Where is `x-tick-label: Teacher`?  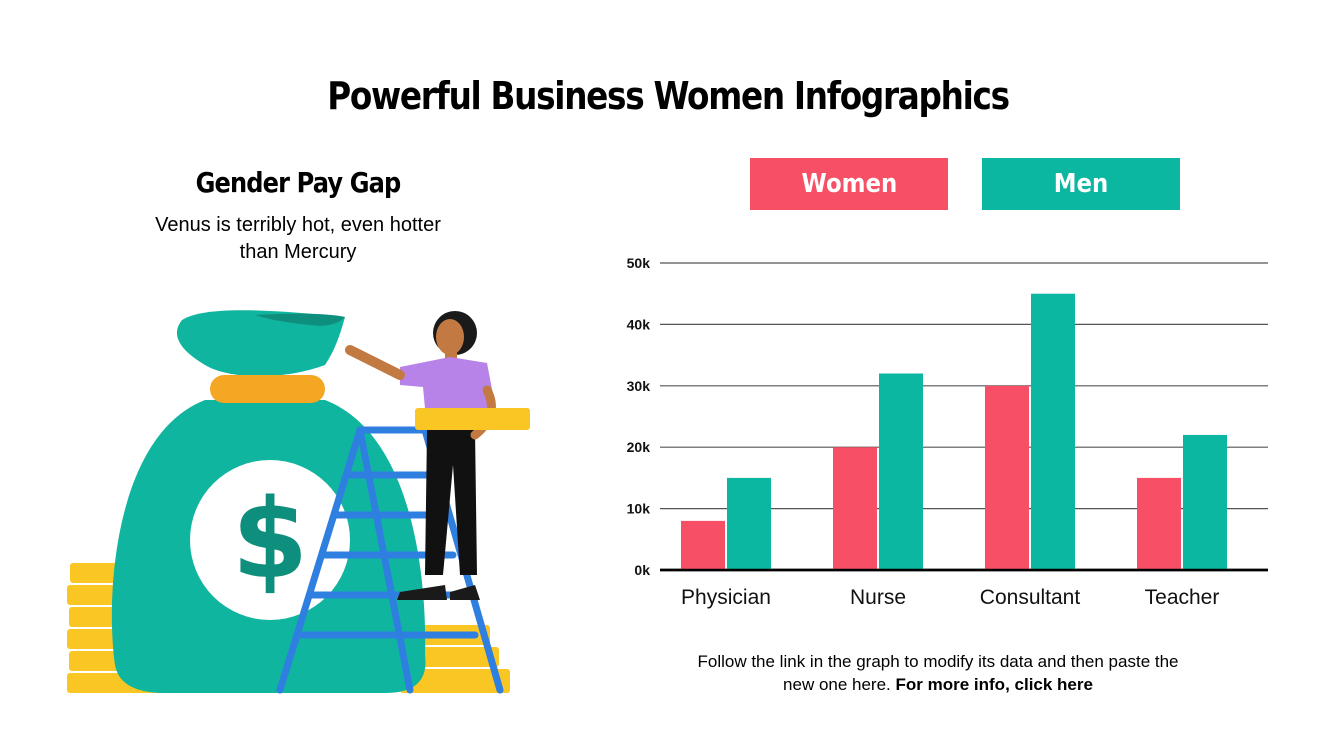
x-tick-label: Teacher is located at coordinates (1182, 597).